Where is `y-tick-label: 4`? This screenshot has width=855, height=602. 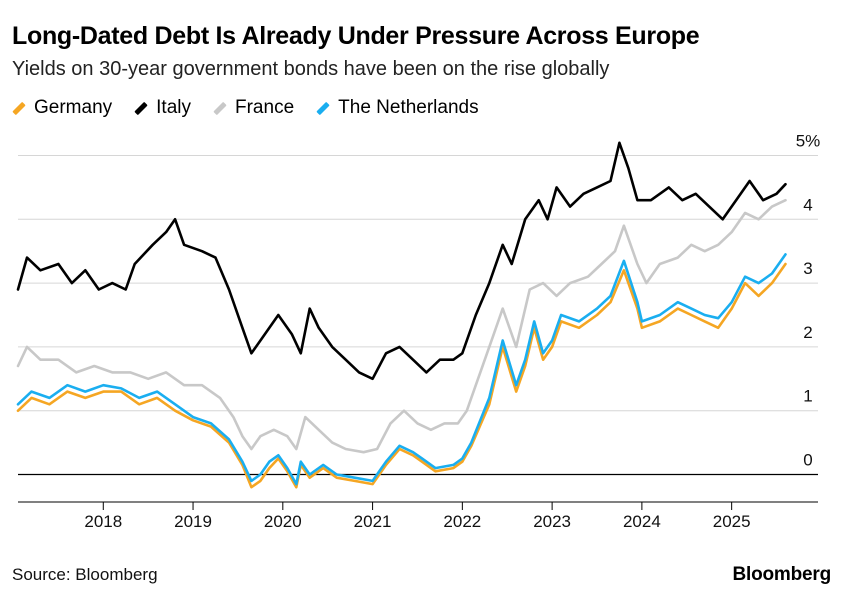
y-tick-label: 4 is located at coordinates (807, 204).